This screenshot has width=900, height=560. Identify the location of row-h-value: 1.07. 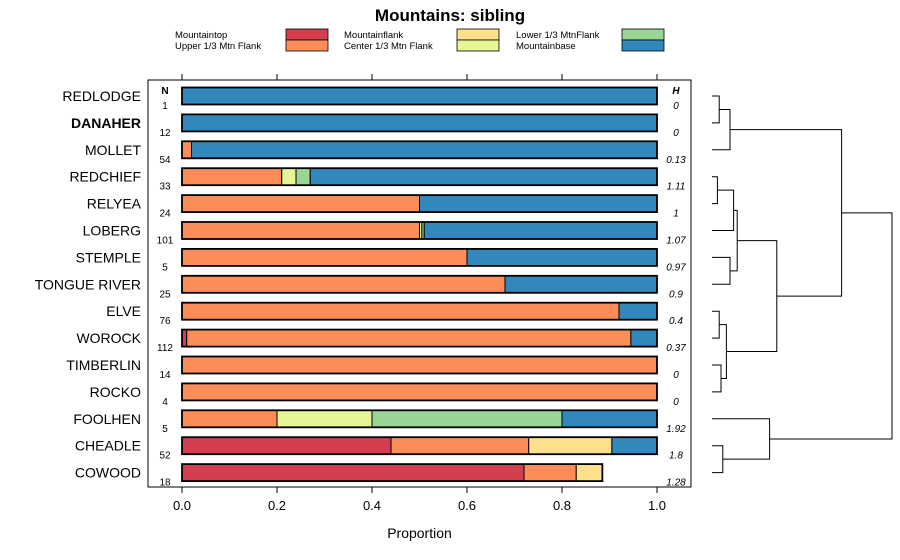
(676, 241).